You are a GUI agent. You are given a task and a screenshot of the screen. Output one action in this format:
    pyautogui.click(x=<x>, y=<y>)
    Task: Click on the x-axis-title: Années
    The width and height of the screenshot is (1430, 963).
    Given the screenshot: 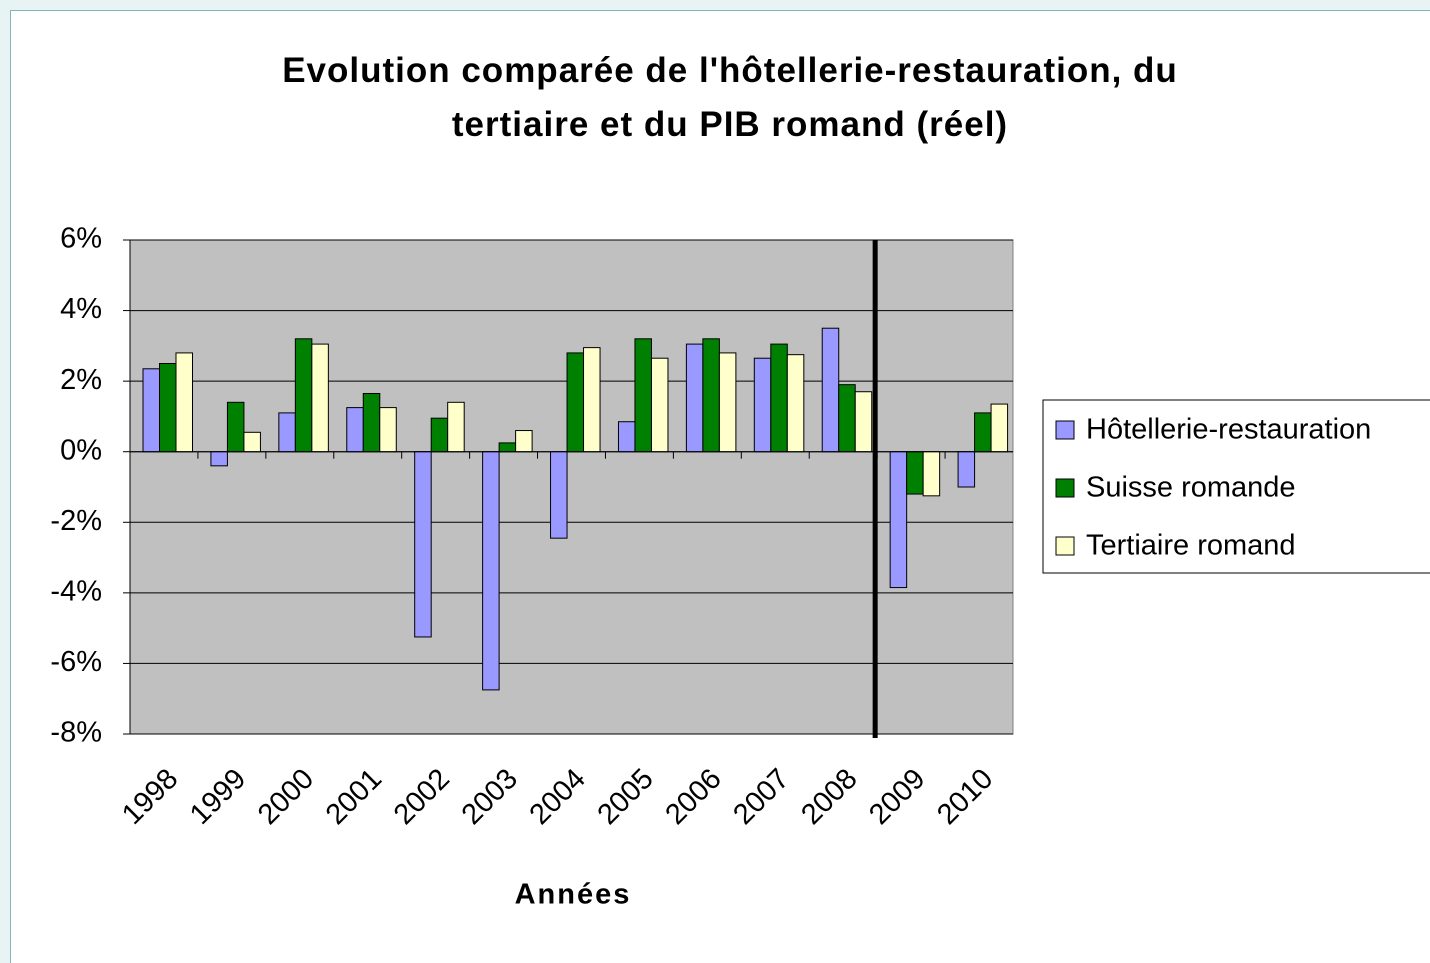 What is the action you would take?
    pyautogui.click(x=573, y=895)
    